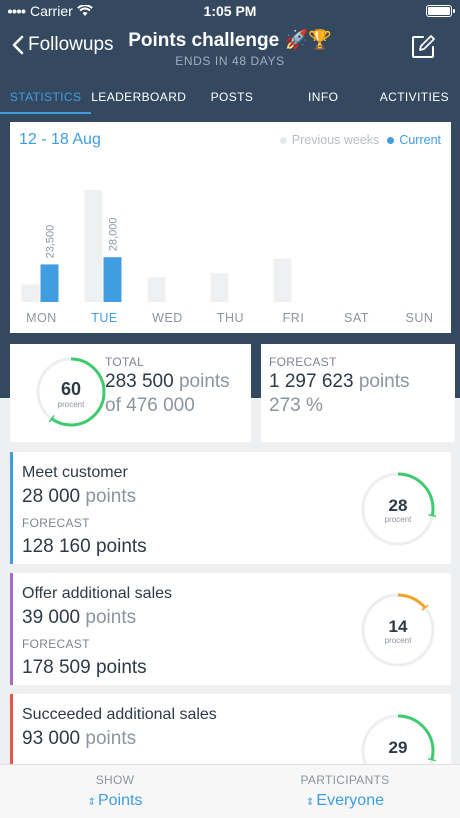  What do you see at coordinates (350, 800) in the screenshot?
I see `participants-value: Everyone` at bounding box center [350, 800].